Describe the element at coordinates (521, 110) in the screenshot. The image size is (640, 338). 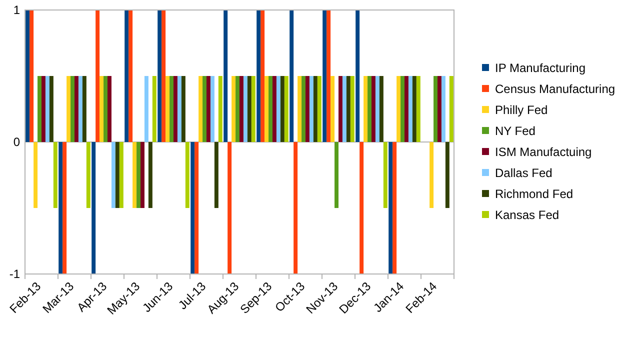
I see `legend-label: Philly Fed` at that location.